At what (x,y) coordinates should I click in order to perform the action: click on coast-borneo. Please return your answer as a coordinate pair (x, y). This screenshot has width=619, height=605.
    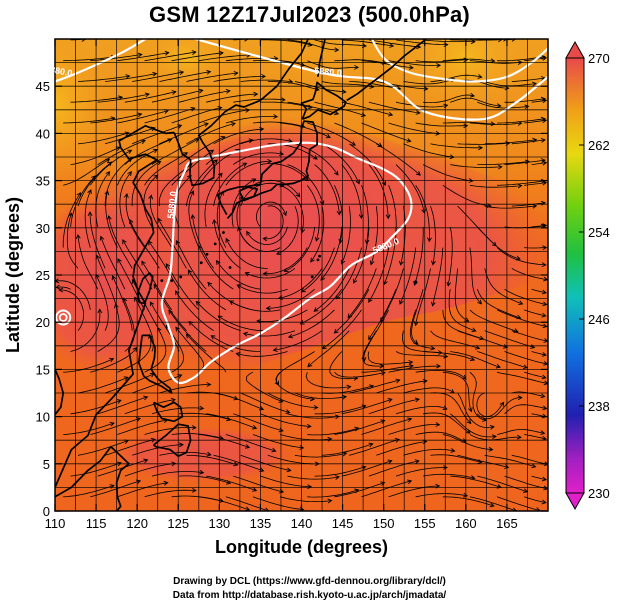
    Looking at the image, I should click on (92, 478).